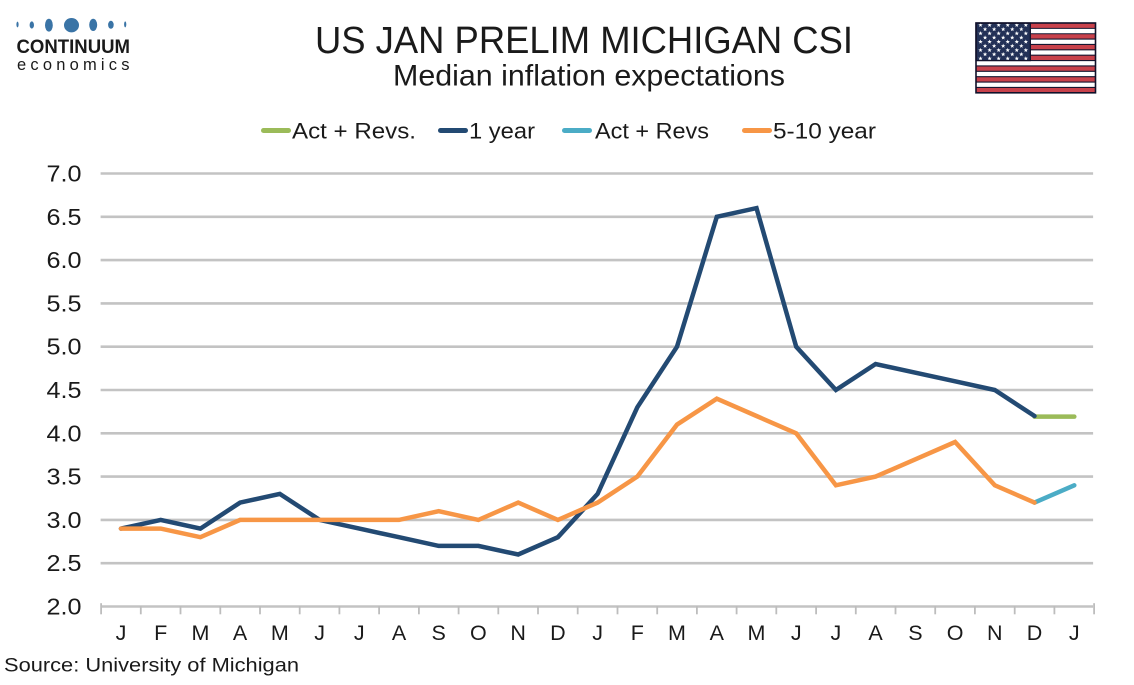  Describe the element at coordinates (64, 520) in the screenshot. I see `svg-text: 3.0` at that location.